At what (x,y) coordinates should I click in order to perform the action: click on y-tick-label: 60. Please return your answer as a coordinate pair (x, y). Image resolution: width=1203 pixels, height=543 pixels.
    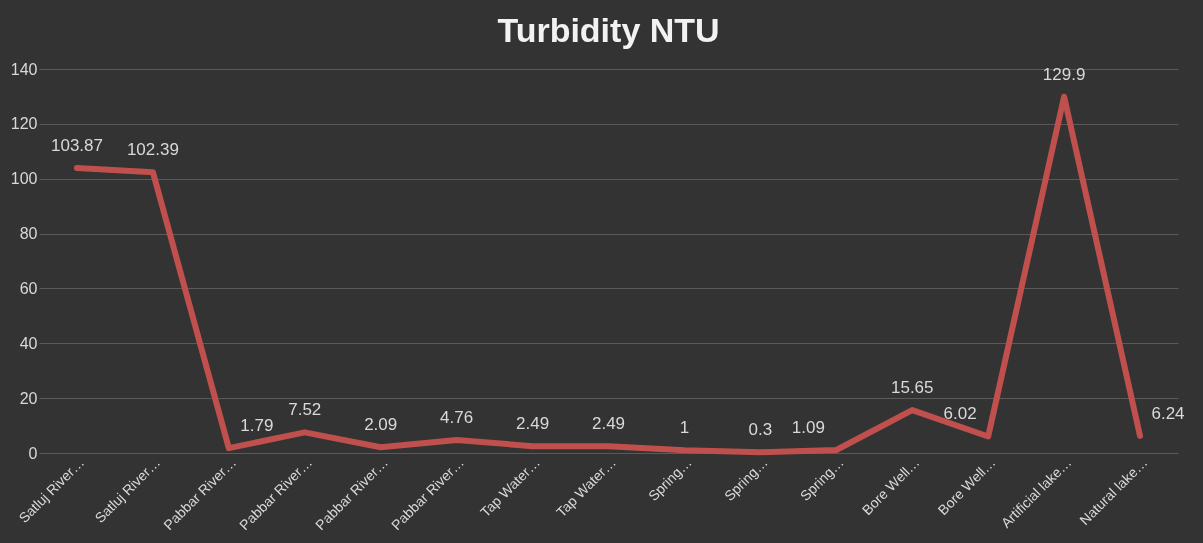
    Looking at the image, I should click on (28, 288).